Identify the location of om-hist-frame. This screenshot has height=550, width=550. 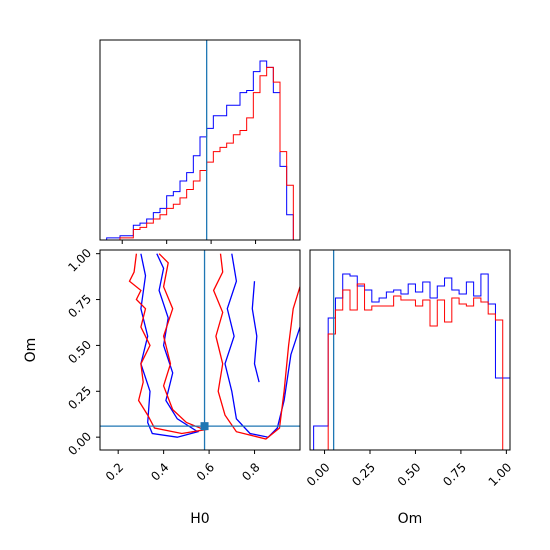
(410, 350).